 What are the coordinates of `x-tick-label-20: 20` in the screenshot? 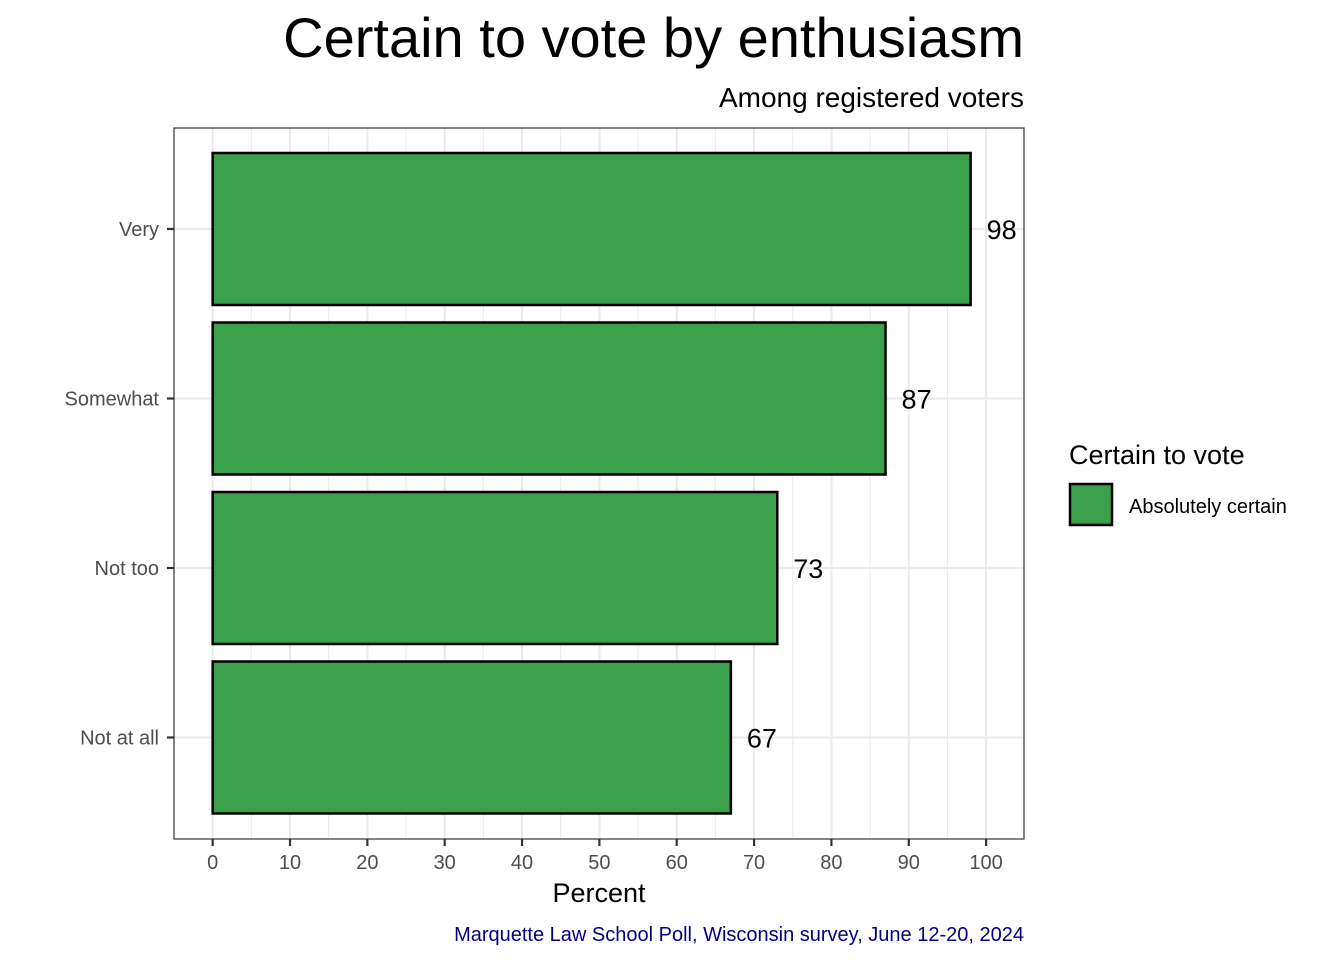 It's located at (367, 863).